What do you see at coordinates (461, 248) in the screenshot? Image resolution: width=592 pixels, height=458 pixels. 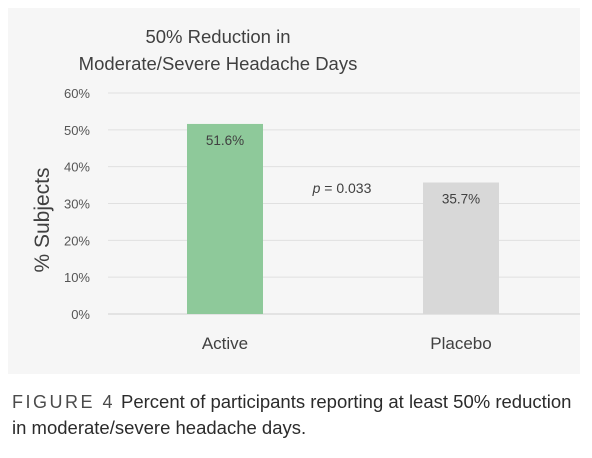 I see `bar-placebo` at bounding box center [461, 248].